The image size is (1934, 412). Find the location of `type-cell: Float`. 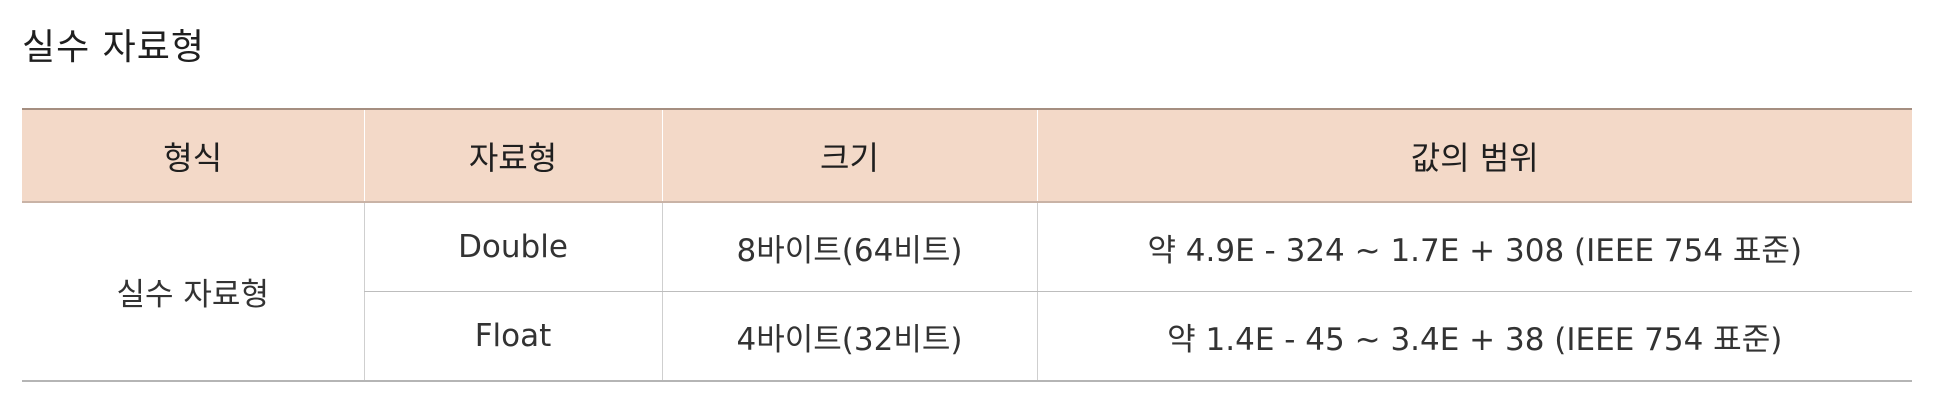

type-cell: Float is located at coordinates (512, 336).